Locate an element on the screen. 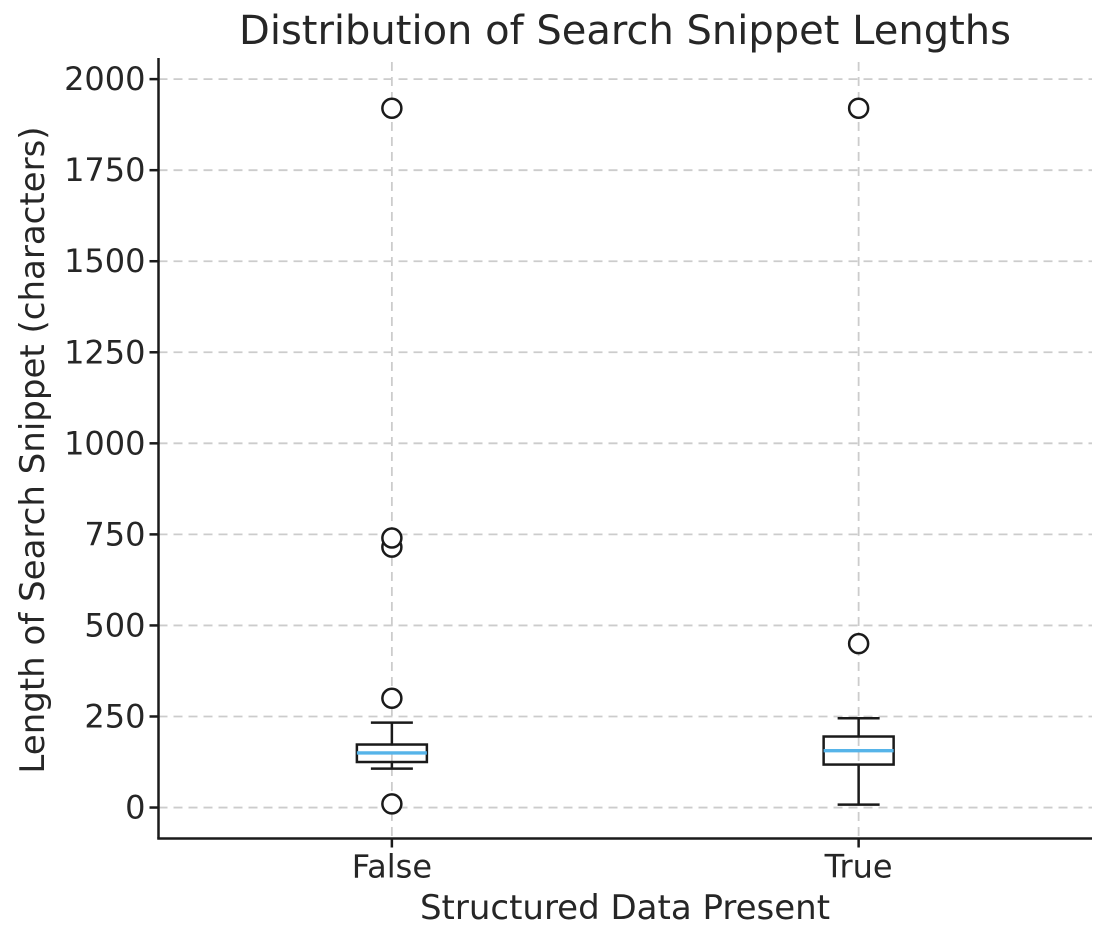 The height and width of the screenshot is (947, 1108). x-axis-label: Structured Data Present is located at coordinates (625, 908).